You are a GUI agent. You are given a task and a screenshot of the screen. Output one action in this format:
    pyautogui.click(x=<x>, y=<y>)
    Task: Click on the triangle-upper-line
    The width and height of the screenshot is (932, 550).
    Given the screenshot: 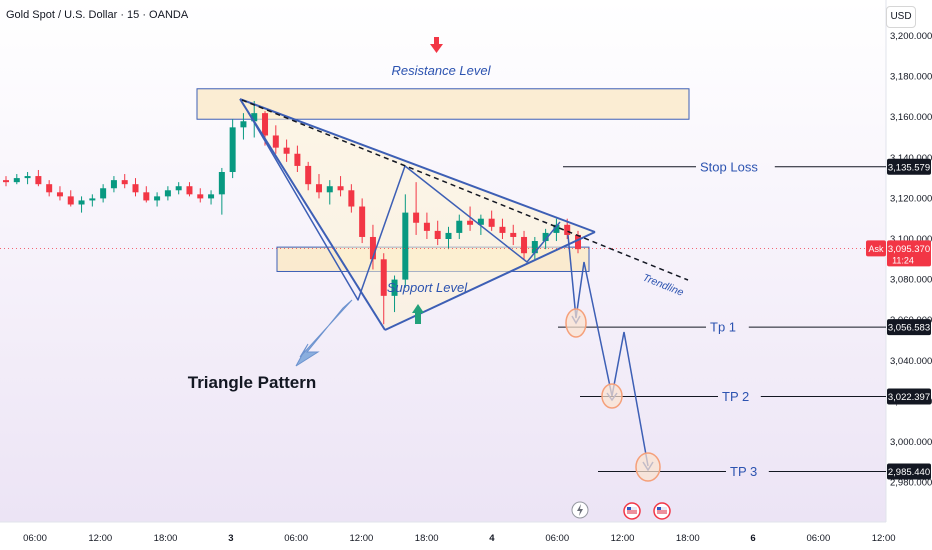 What is the action you would take?
    pyautogui.click(x=417, y=165)
    